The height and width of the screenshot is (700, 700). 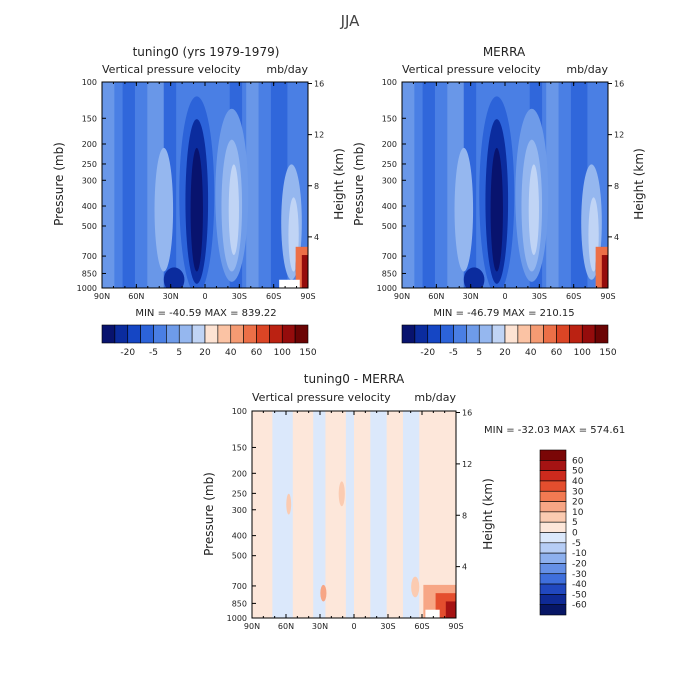 What do you see at coordinates (350, 21) in the screenshot?
I see `figure-title: JJA` at bounding box center [350, 21].